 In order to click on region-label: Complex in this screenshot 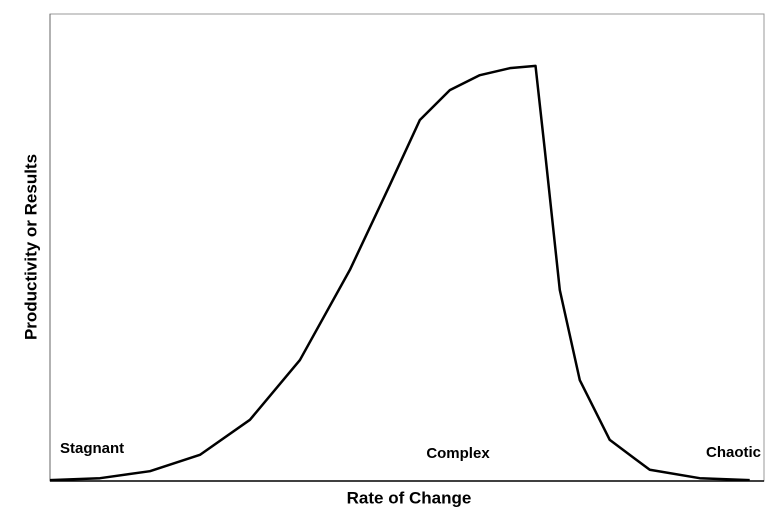, I will do `click(458, 453)`.